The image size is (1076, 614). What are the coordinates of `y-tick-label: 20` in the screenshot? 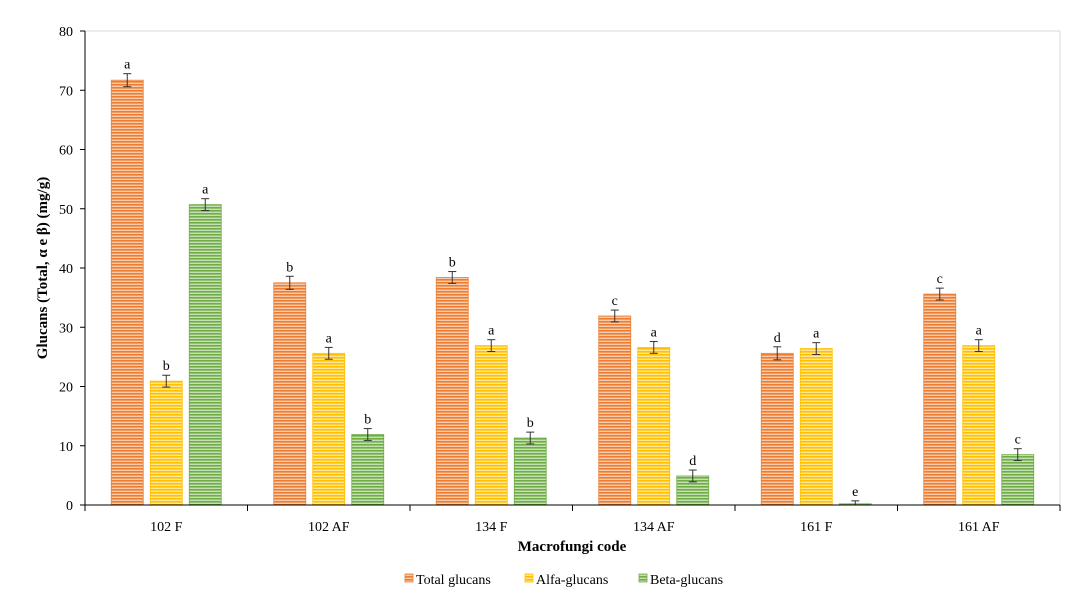 It's located at (66, 388).